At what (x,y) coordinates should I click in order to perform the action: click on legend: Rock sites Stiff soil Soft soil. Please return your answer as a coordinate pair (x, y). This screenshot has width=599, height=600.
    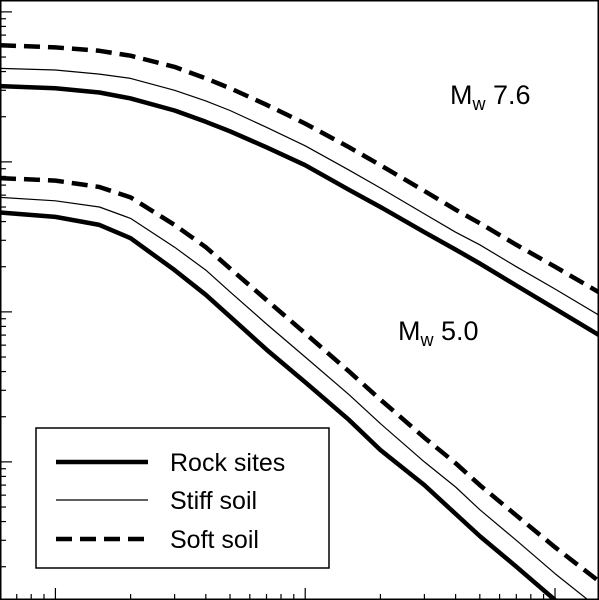
    Looking at the image, I should click on (182, 498).